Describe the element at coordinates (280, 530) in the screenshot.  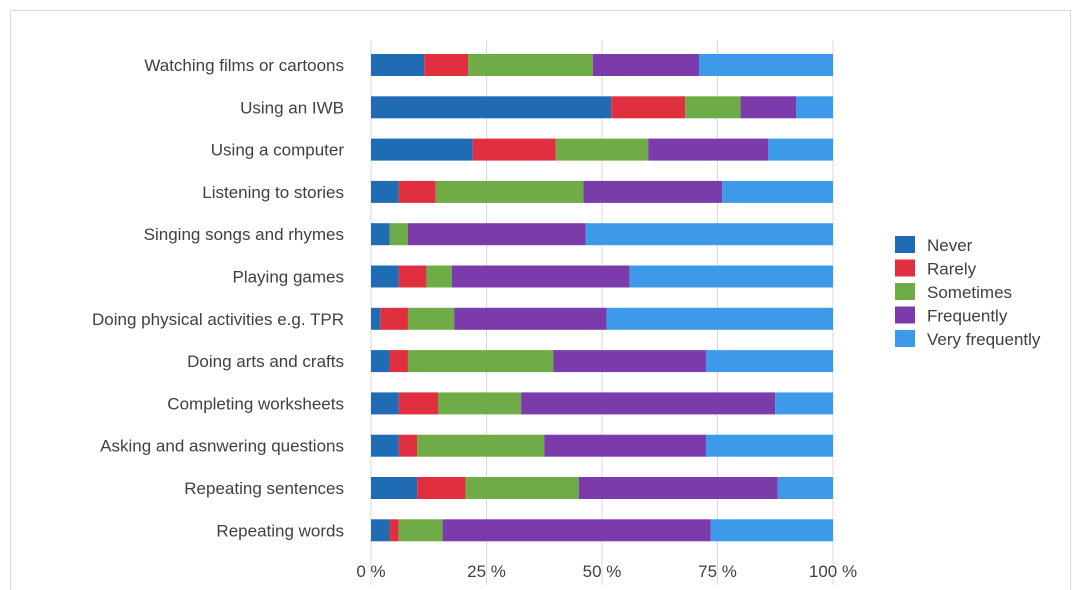
I see `category-label: Repeating words` at that location.